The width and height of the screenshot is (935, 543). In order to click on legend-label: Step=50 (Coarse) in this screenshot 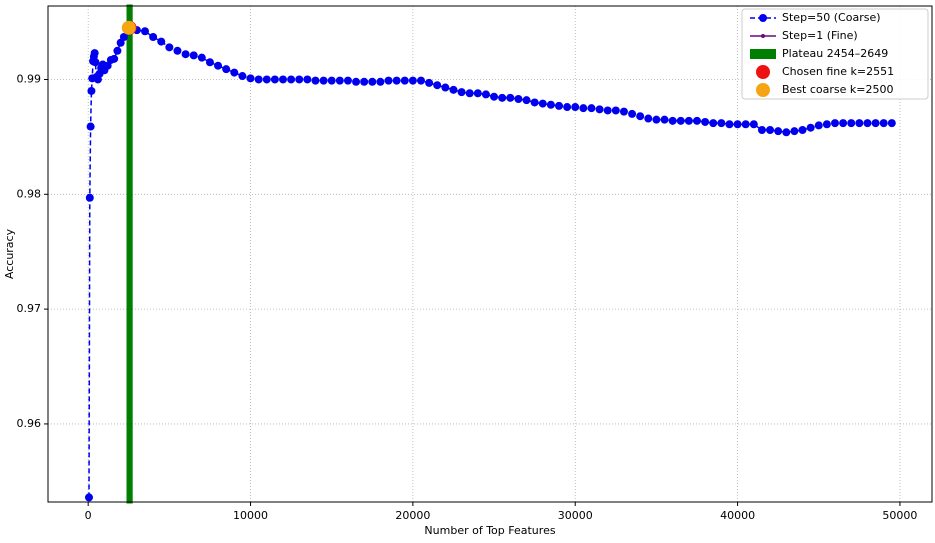, I will do `click(831, 17)`.